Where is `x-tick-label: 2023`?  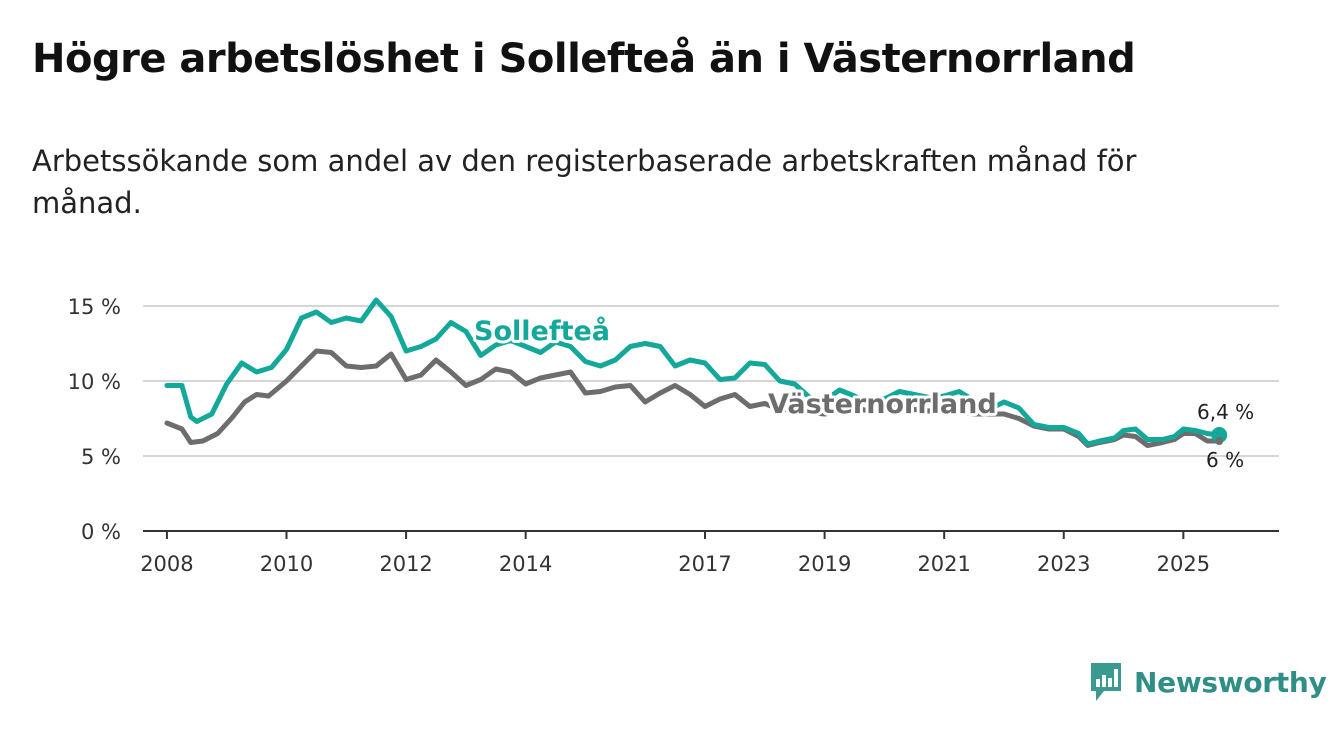
x-tick-label: 2023 is located at coordinates (1063, 564).